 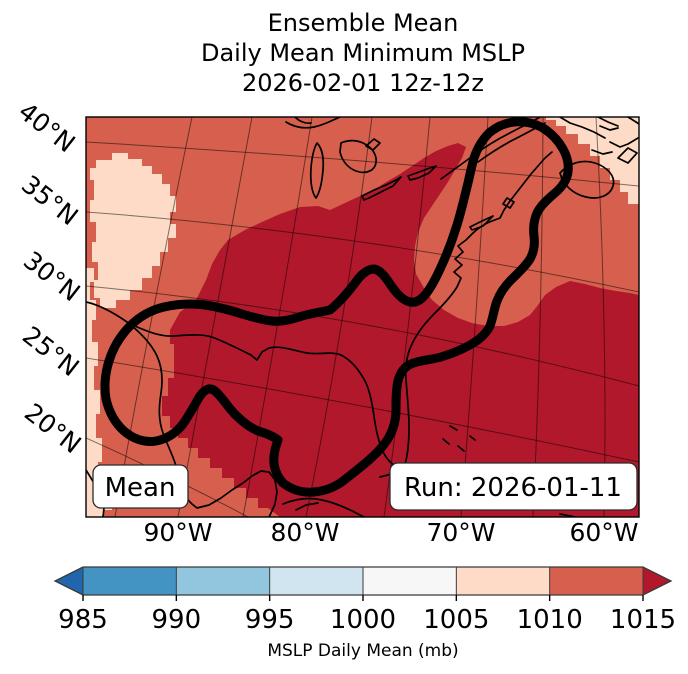 I want to click on colorbar-over-arrow, so click(x=657, y=581).